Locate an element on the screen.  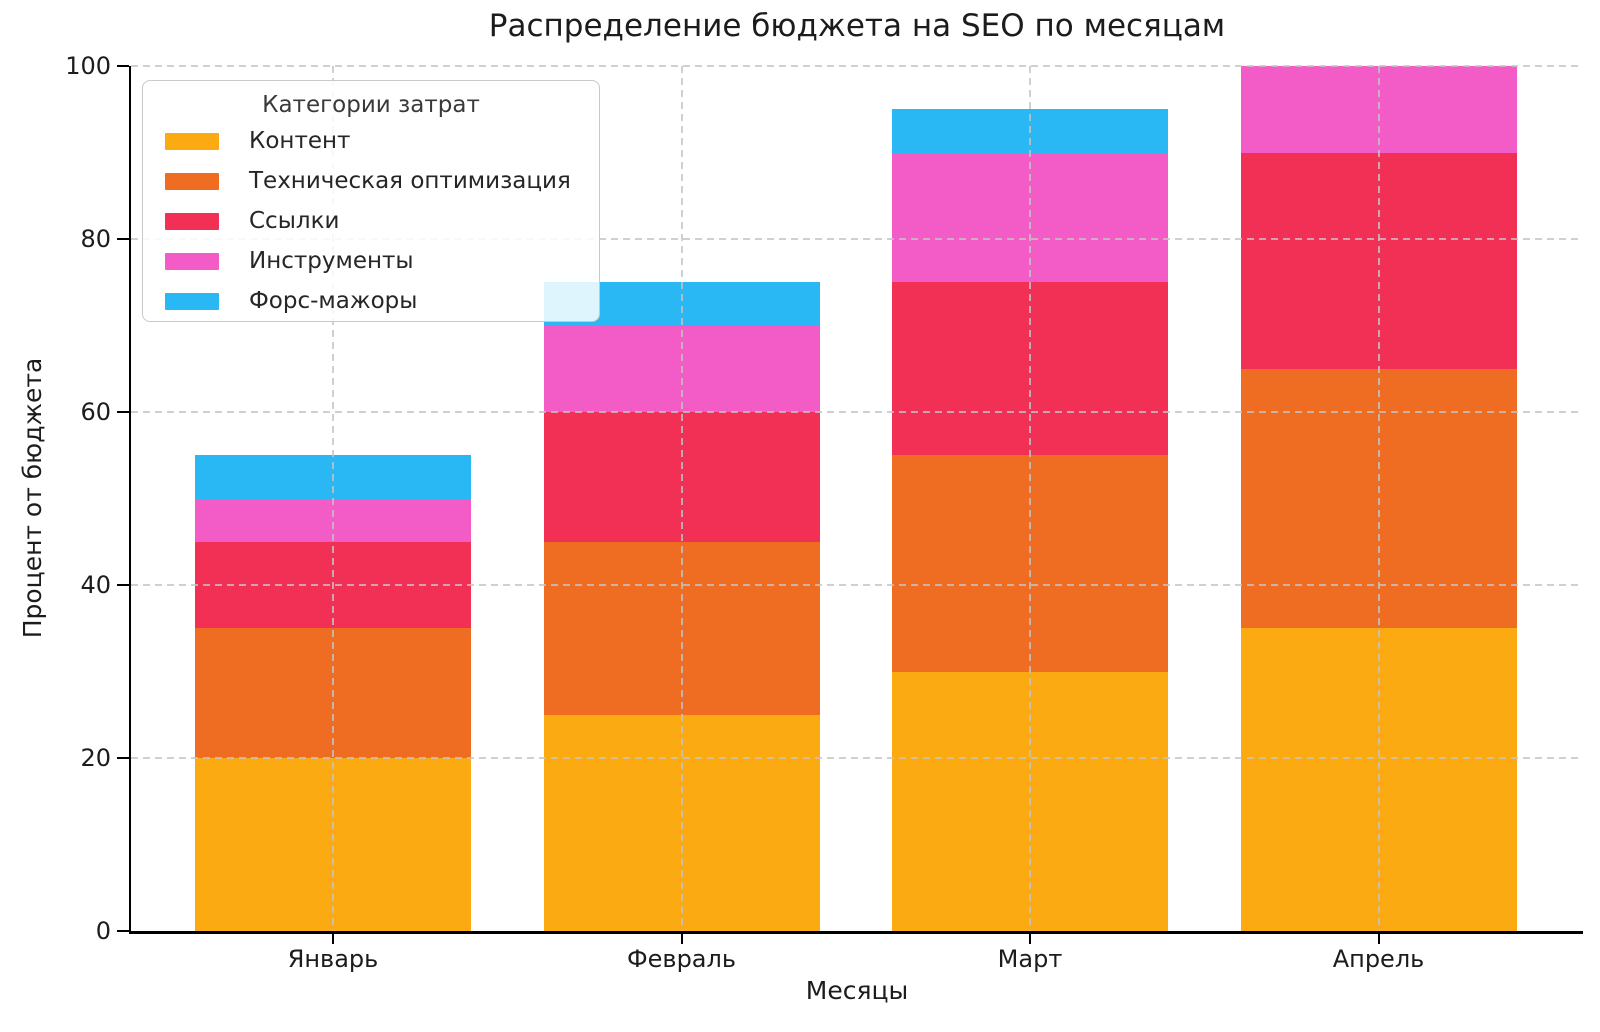
y-tick-label: 40 is located at coordinates (95, 585).